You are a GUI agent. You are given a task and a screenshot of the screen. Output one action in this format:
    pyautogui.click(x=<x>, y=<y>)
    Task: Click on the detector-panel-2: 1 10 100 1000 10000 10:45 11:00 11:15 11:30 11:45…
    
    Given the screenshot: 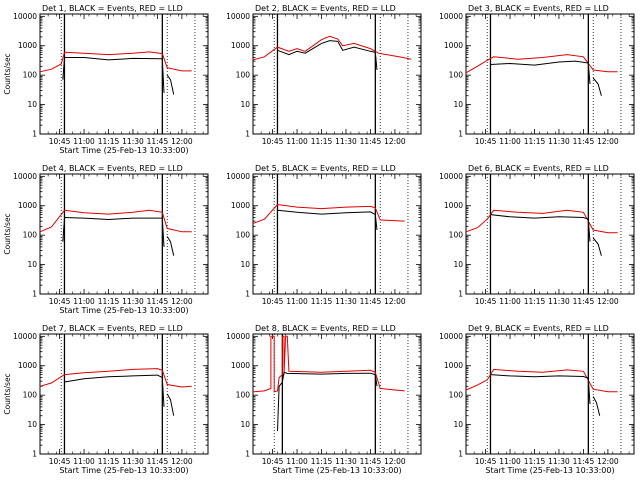 What is the action you would take?
    pyautogui.click(x=324, y=75)
    